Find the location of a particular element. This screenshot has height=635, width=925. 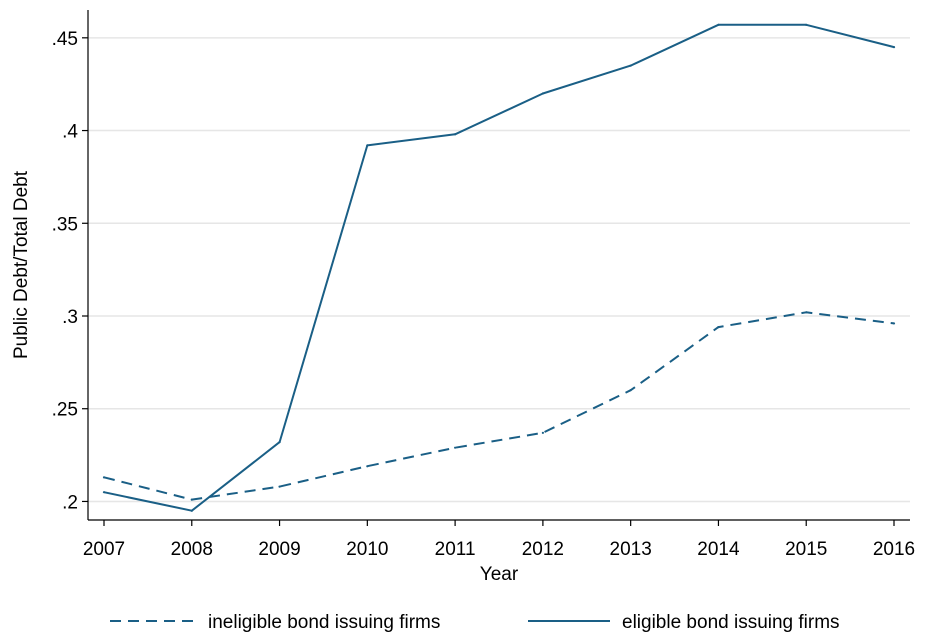

x-tick-label: 2007 is located at coordinates (104, 549).